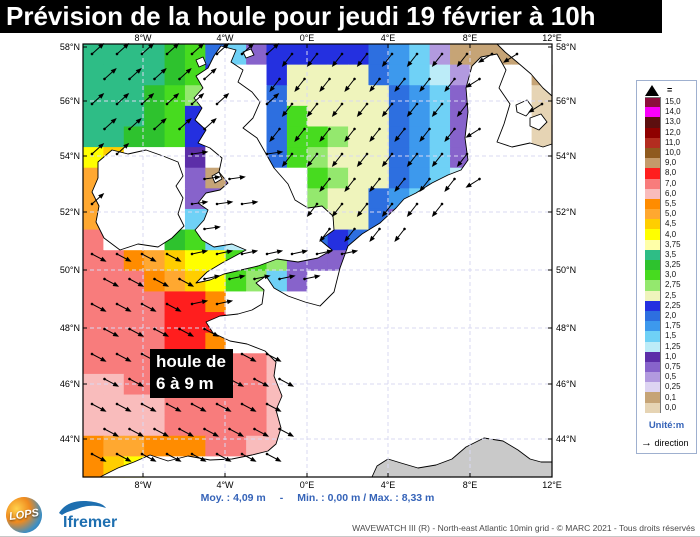 The height and width of the screenshot is (537, 700). What do you see at coordinates (671, 224) in the screenshot?
I see `legend-value: 4,5` at bounding box center [671, 224].